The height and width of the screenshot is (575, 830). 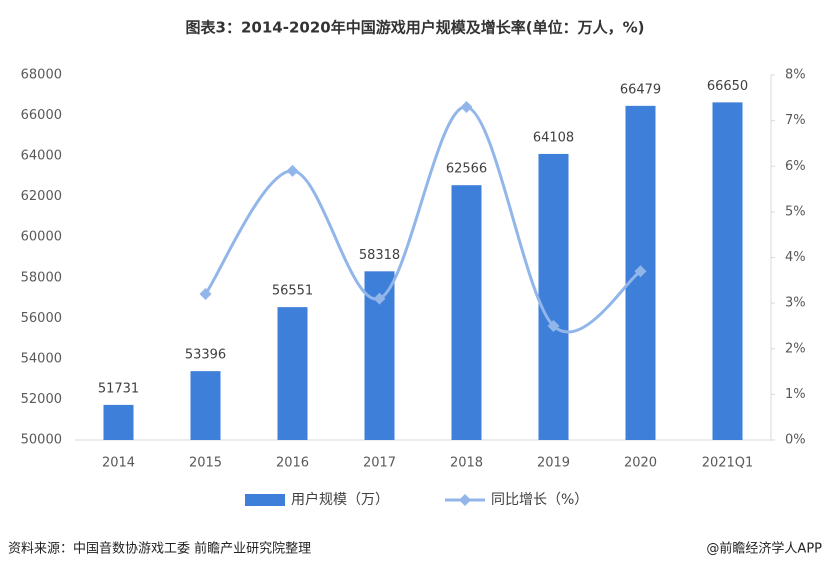 What do you see at coordinates (764, 549) in the screenshot?
I see `credit: @前瞻经济学人APP` at bounding box center [764, 549].